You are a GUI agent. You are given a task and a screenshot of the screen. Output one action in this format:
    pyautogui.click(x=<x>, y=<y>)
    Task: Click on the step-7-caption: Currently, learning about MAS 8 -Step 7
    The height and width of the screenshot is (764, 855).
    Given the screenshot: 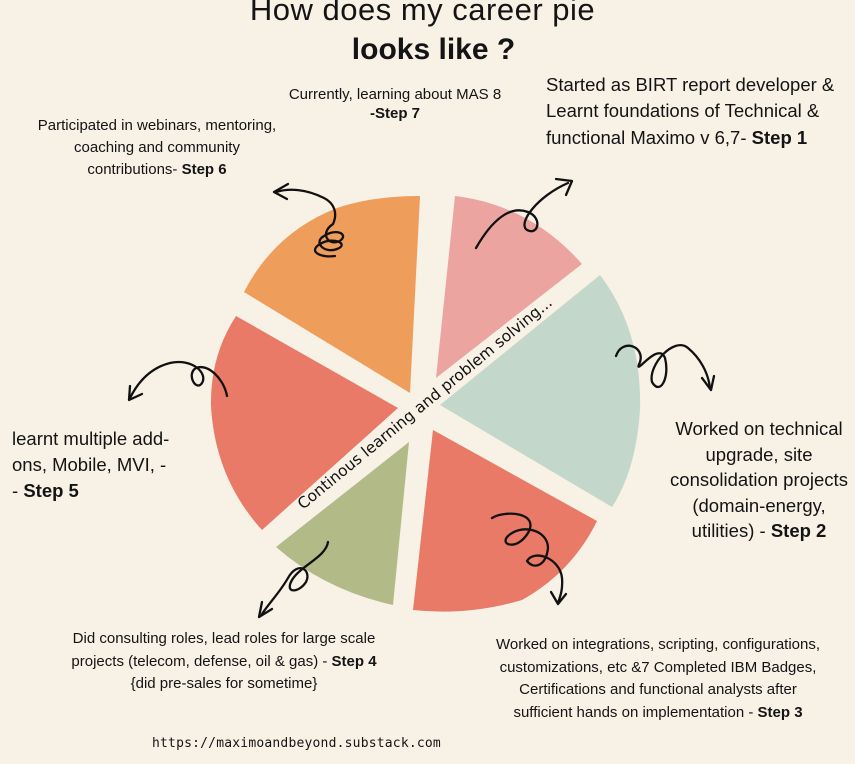 What is the action you would take?
    pyautogui.click(x=395, y=105)
    